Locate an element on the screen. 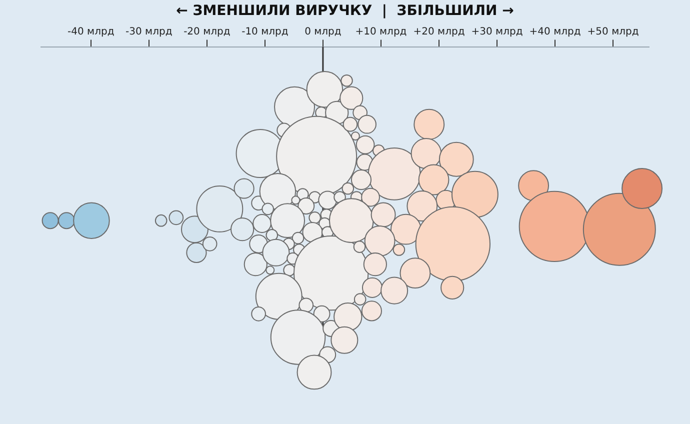  x-tick-label: -20 млрд is located at coordinates (207, 32).